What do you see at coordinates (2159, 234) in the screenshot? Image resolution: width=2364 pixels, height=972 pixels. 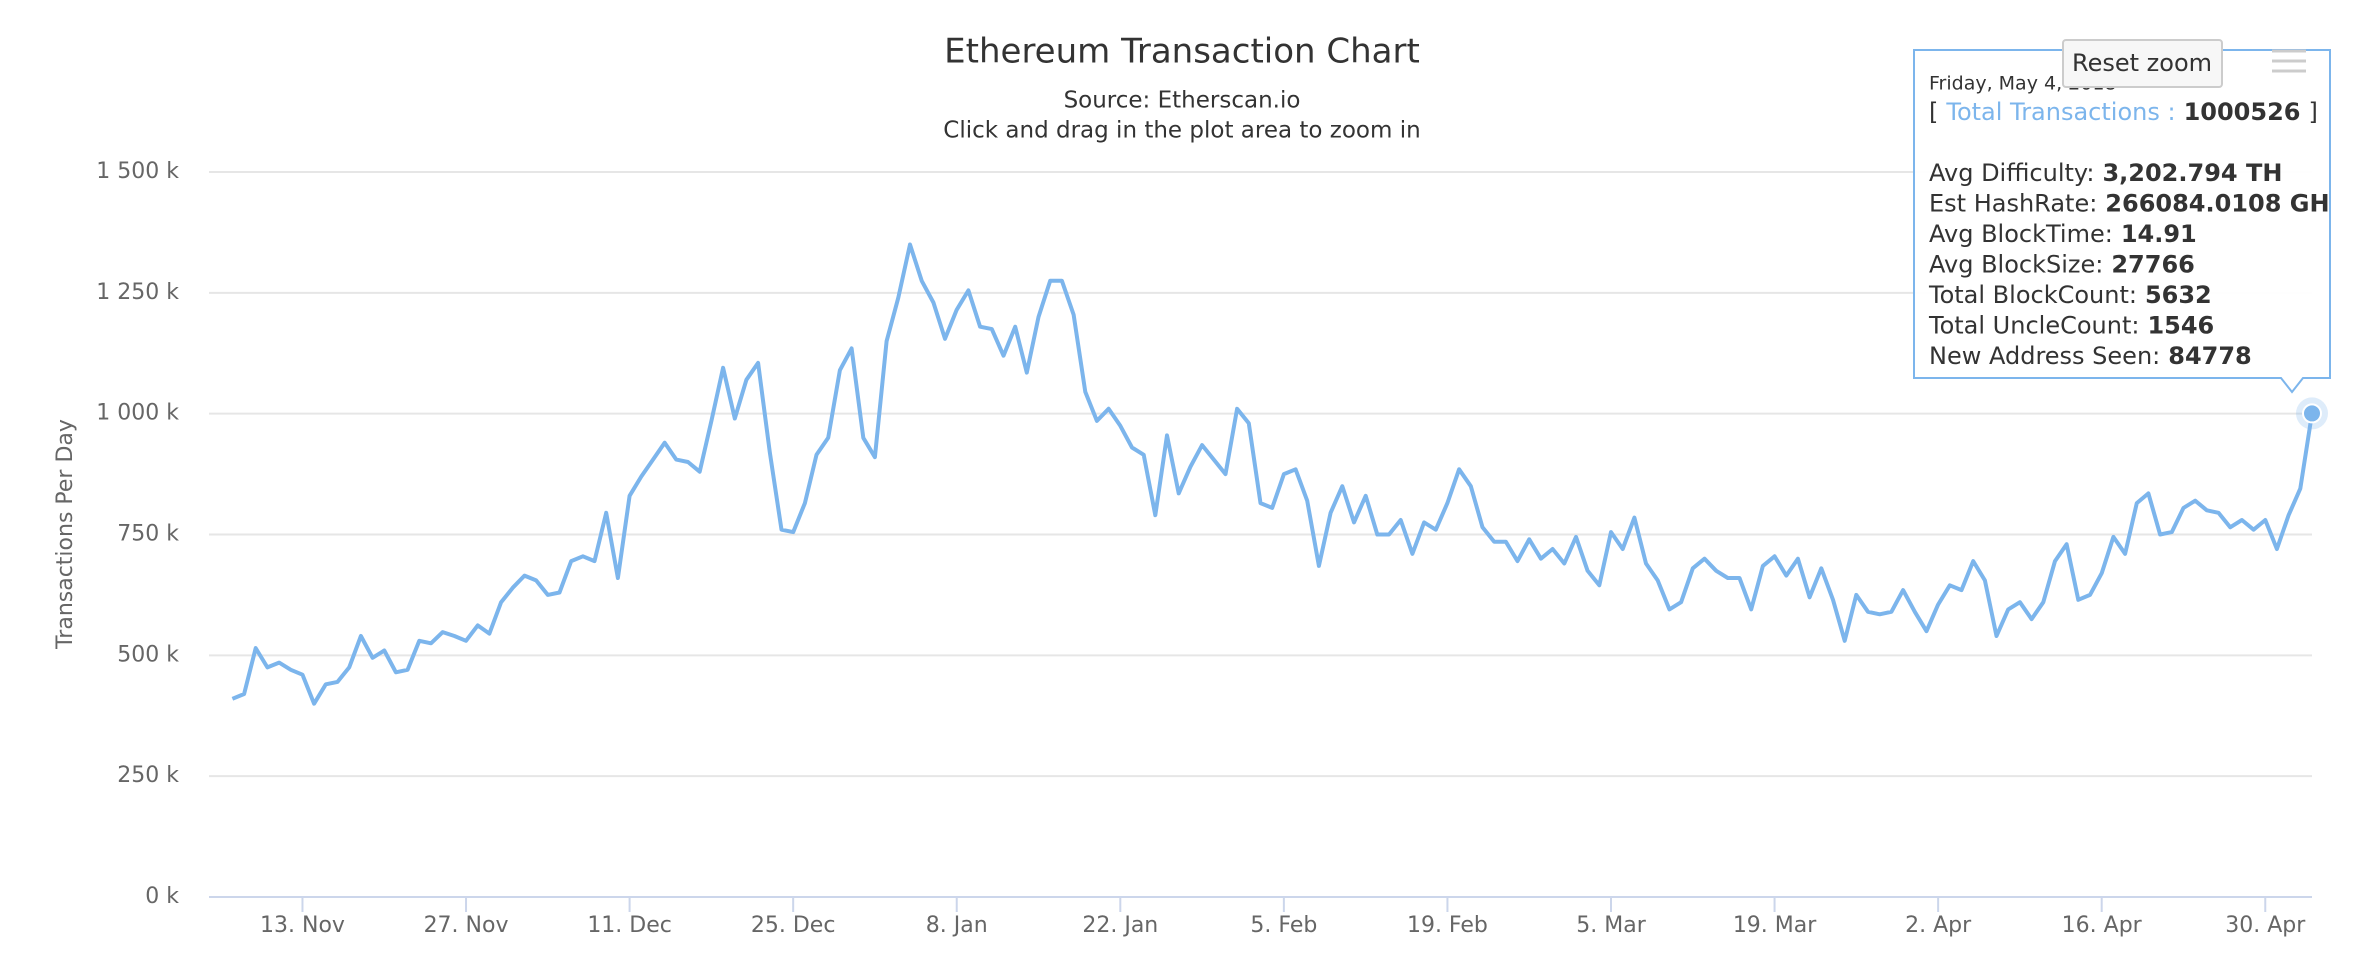 I see `tooltip-part: 14.91` at bounding box center [2159, 234].